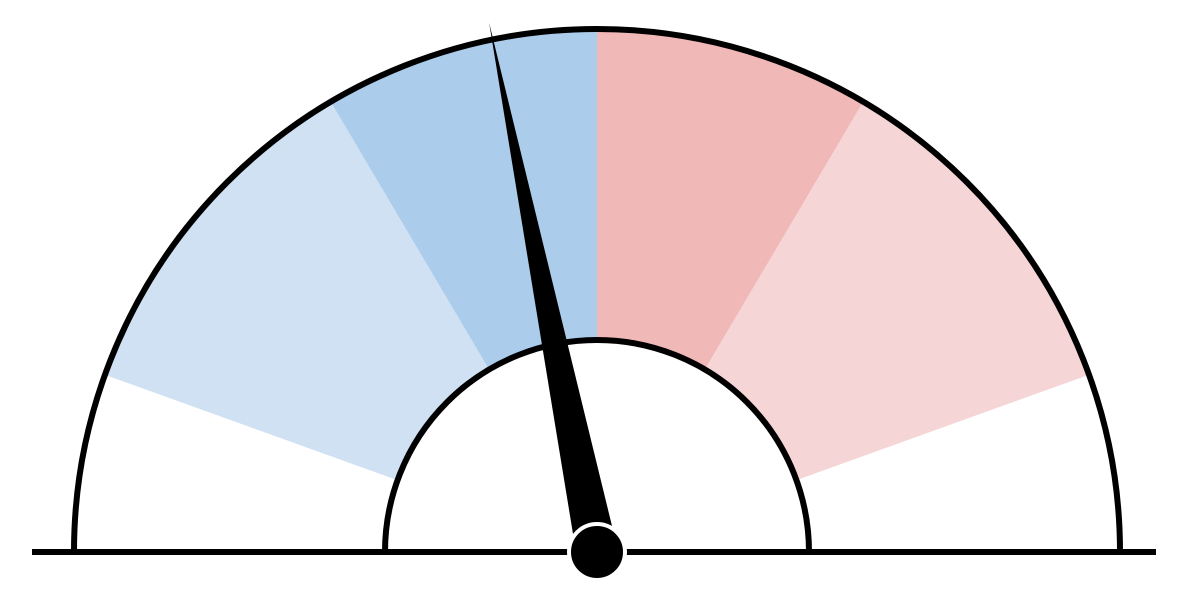 The image size is (1194, 598). What do you see at coordinates (551, 279) in the screenshot?
I see `gauge-needle` at bounding box center [551, 279].